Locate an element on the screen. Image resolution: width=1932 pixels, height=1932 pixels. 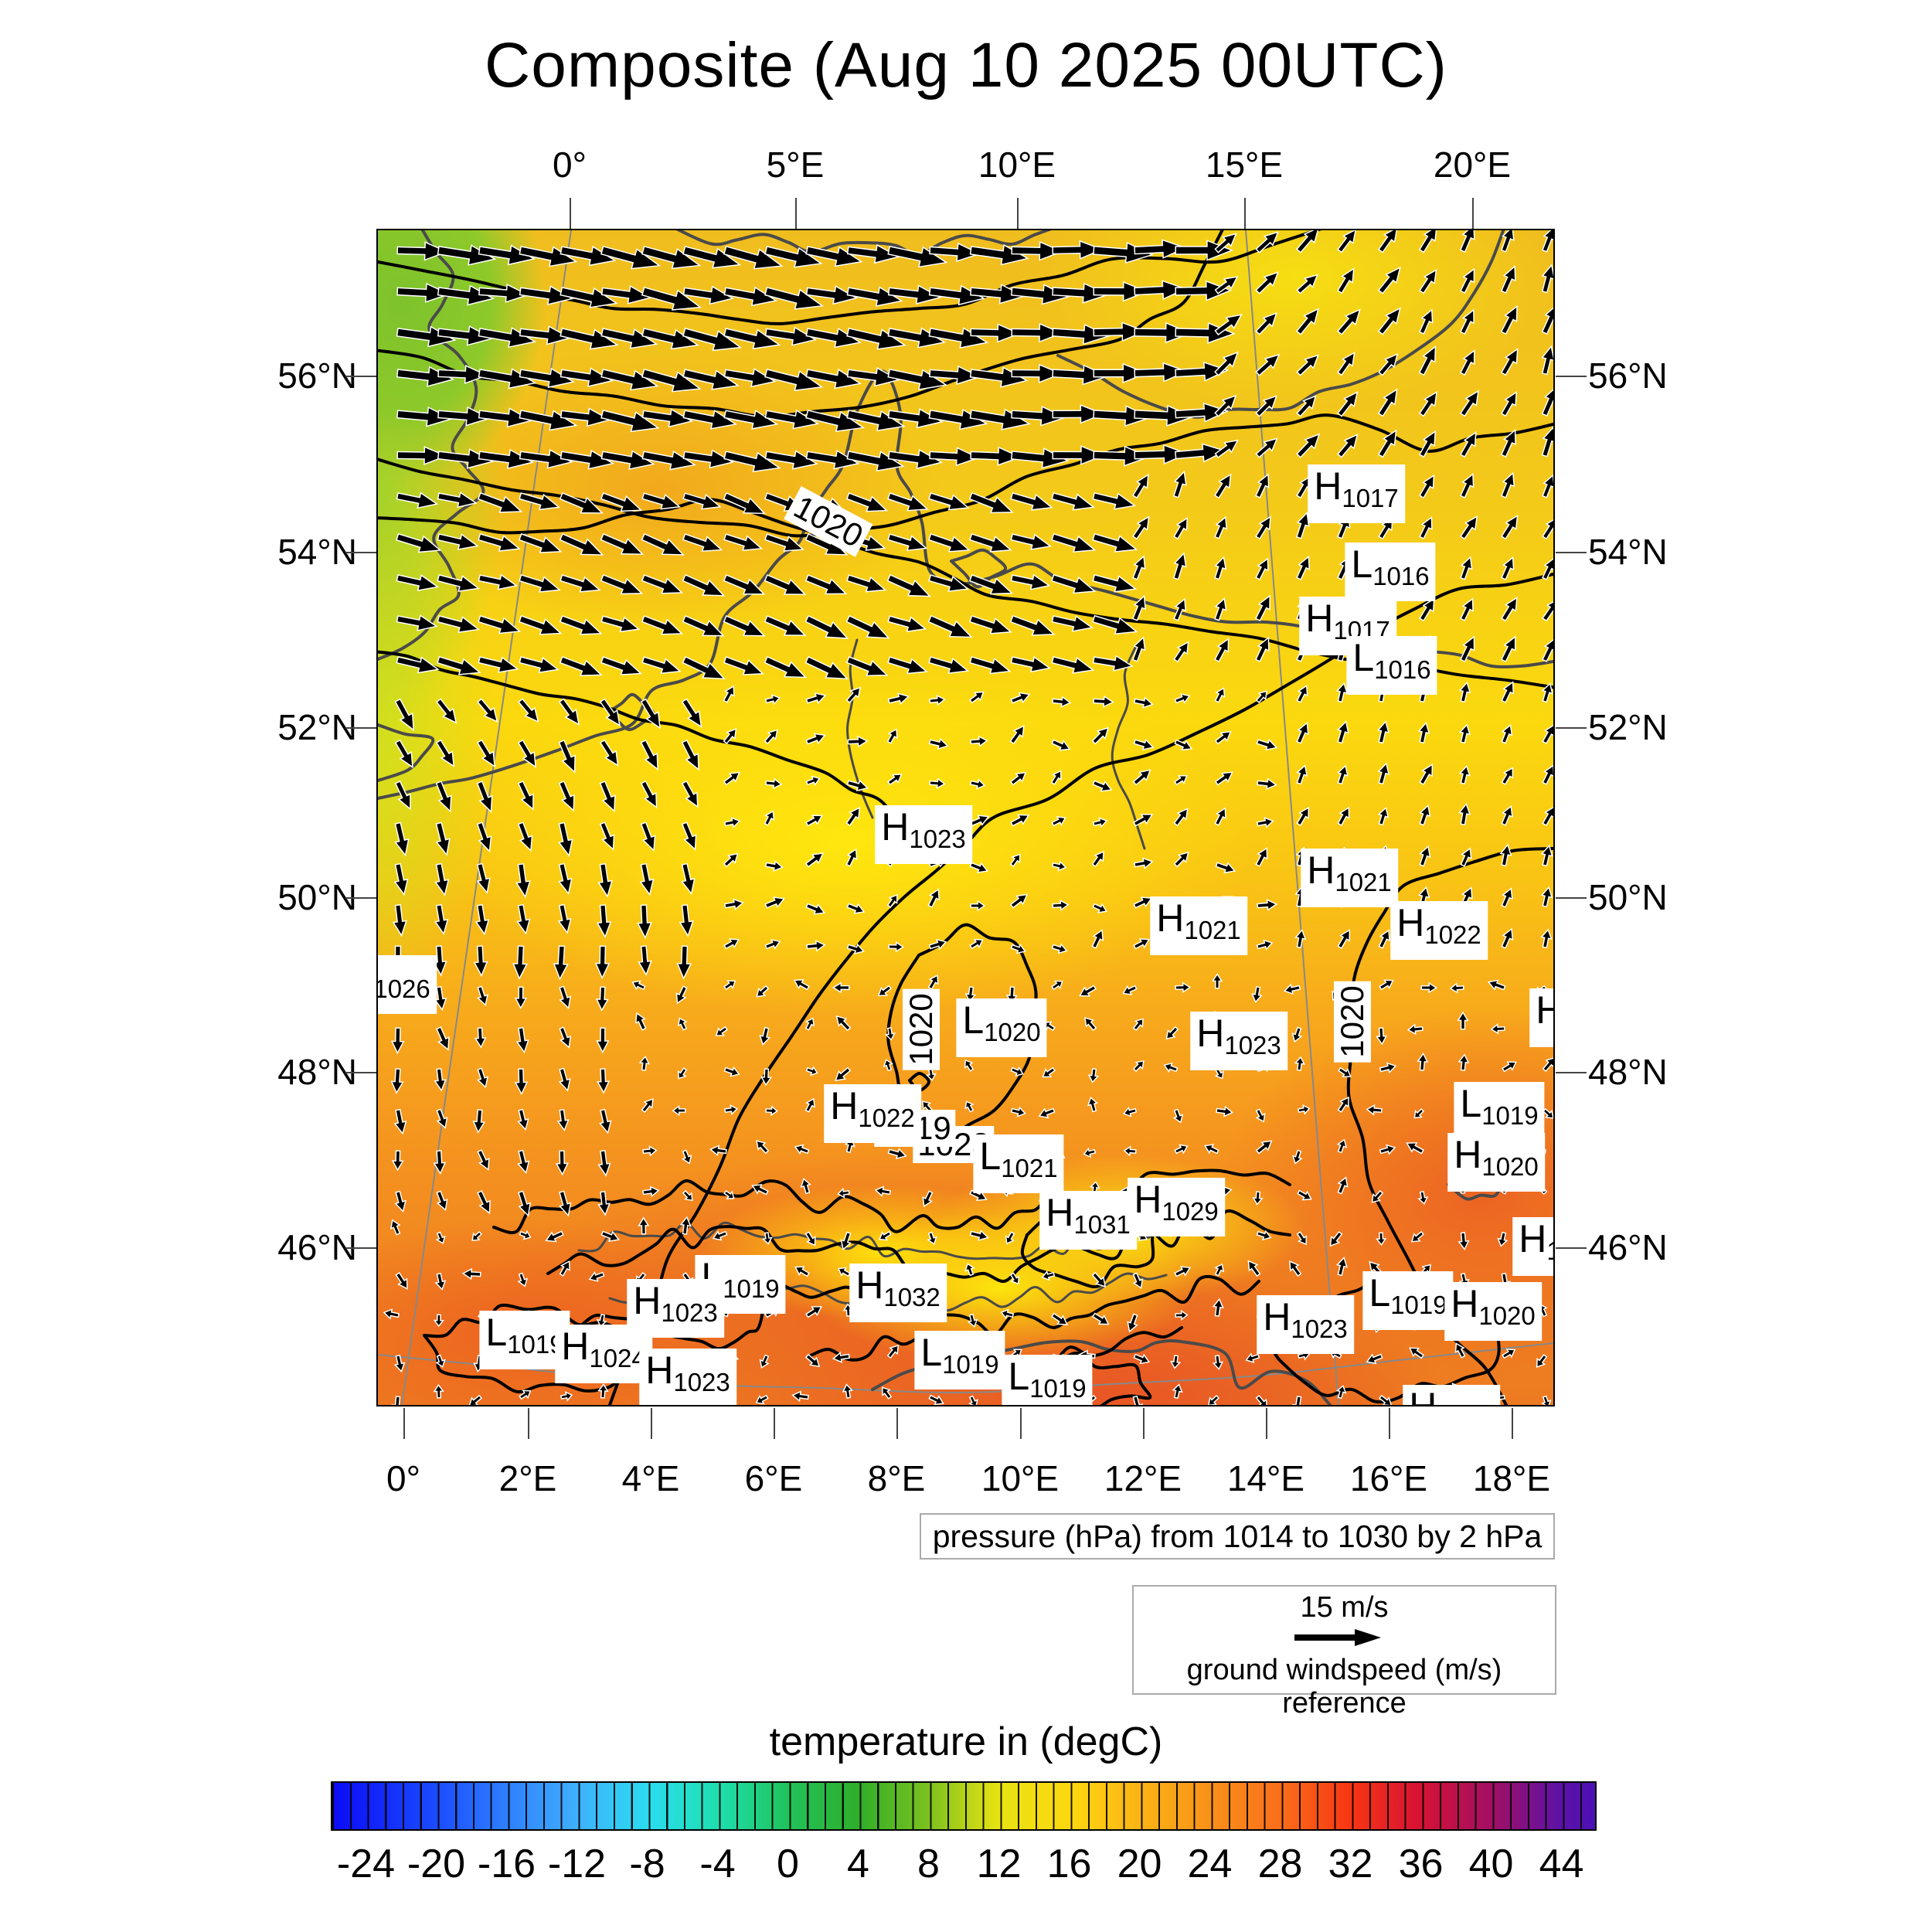
lon-tick-label-bottom: 6°E is located at coordinates (773, 1478).